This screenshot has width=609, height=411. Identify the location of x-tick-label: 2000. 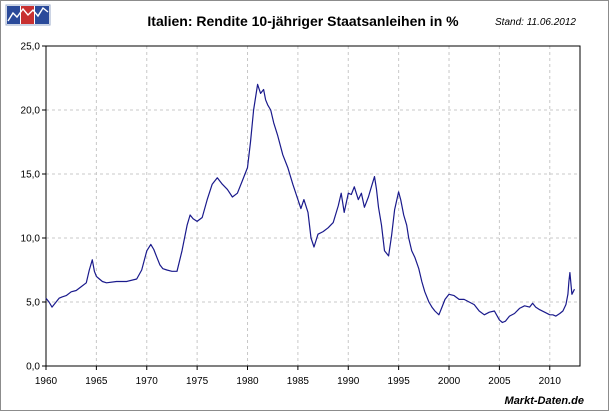
(449, 381).